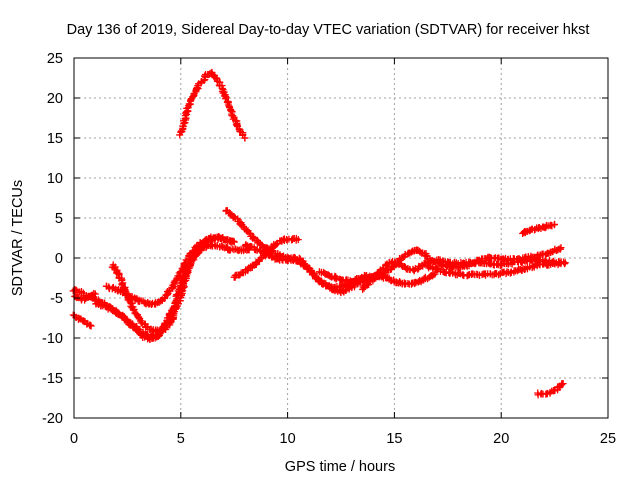 This screenshot has width=640, height=480. I want to click on y-tick-label: 25, so click(55, 59).